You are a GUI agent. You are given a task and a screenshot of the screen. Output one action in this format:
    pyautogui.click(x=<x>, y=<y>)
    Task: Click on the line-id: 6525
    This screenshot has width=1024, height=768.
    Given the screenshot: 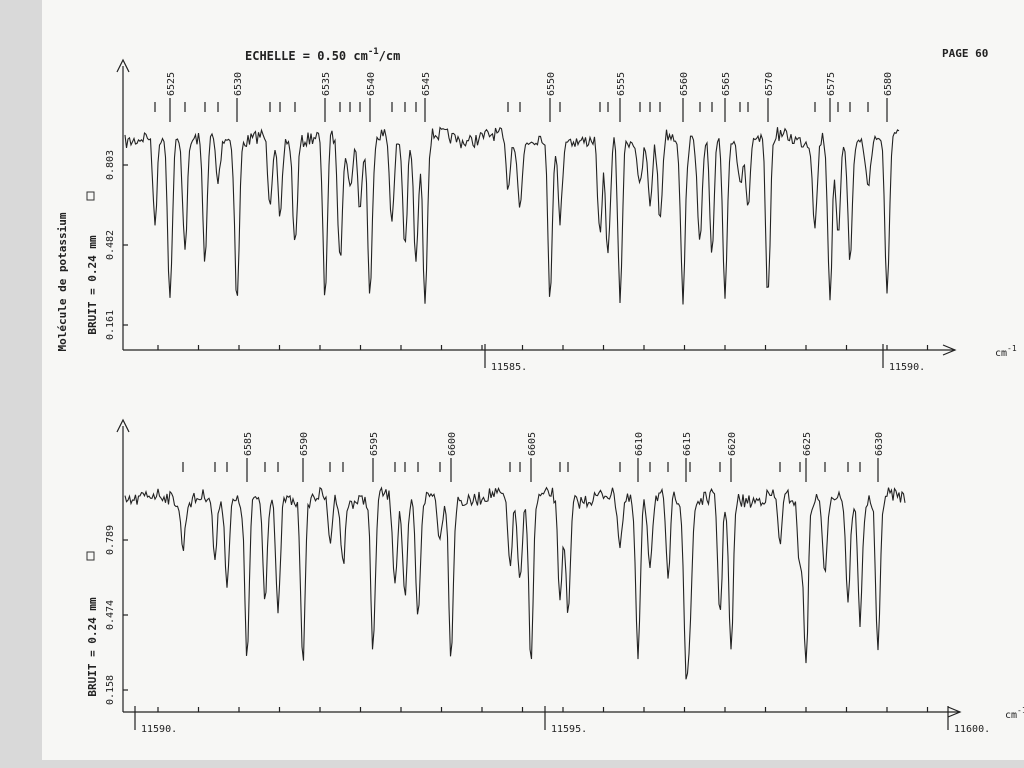 What is the action you would take?
    pyautogui.click(x=171, y=84)
    